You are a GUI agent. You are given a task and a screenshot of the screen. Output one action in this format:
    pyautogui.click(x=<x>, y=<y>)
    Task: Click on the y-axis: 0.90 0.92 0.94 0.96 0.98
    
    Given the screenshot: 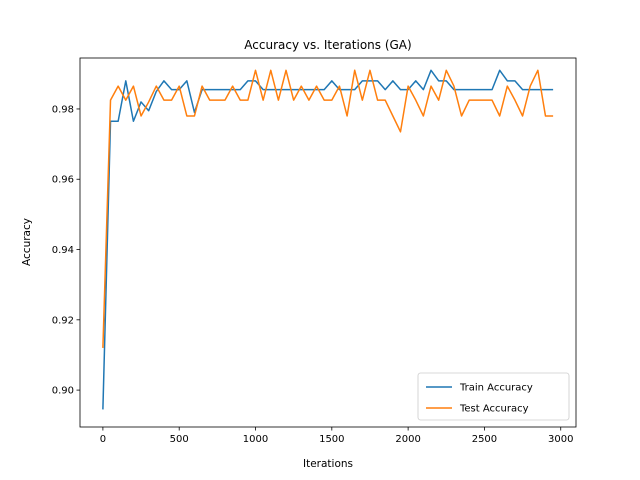 What is the action you would take?
    pyautogui.click(x=66, y=250)
    